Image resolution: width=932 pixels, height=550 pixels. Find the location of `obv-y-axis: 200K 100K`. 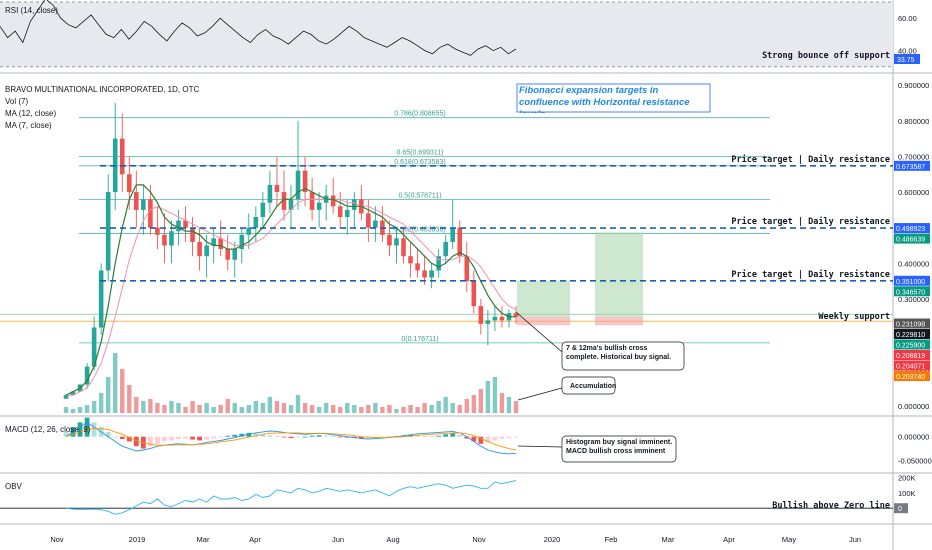

obv-y-axis: 200K 100K is located at coordinates (907, 486).